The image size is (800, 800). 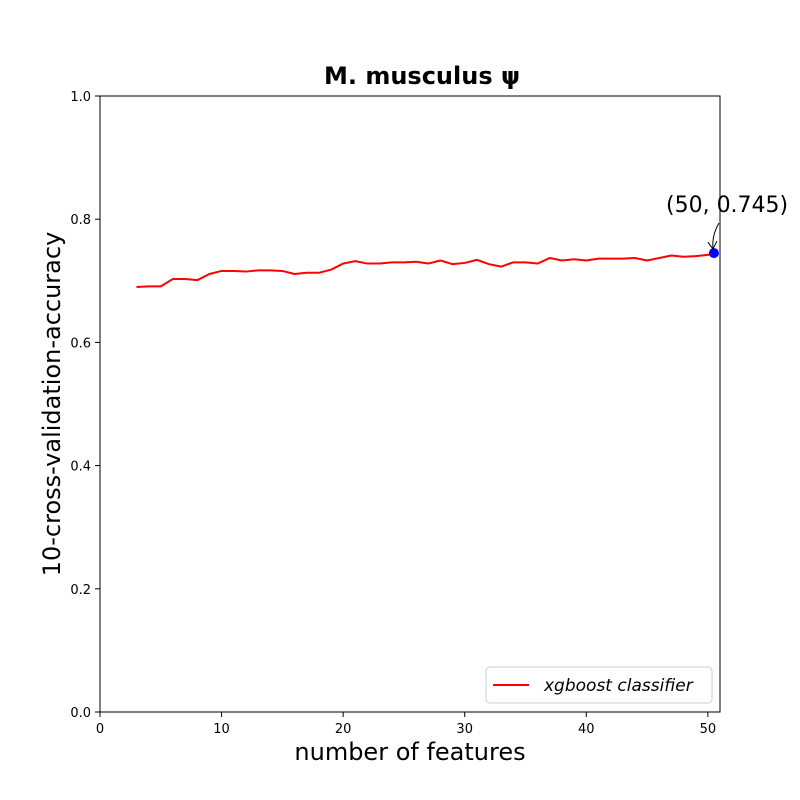 I want to click on legend-box, so click(x=599, y=685).